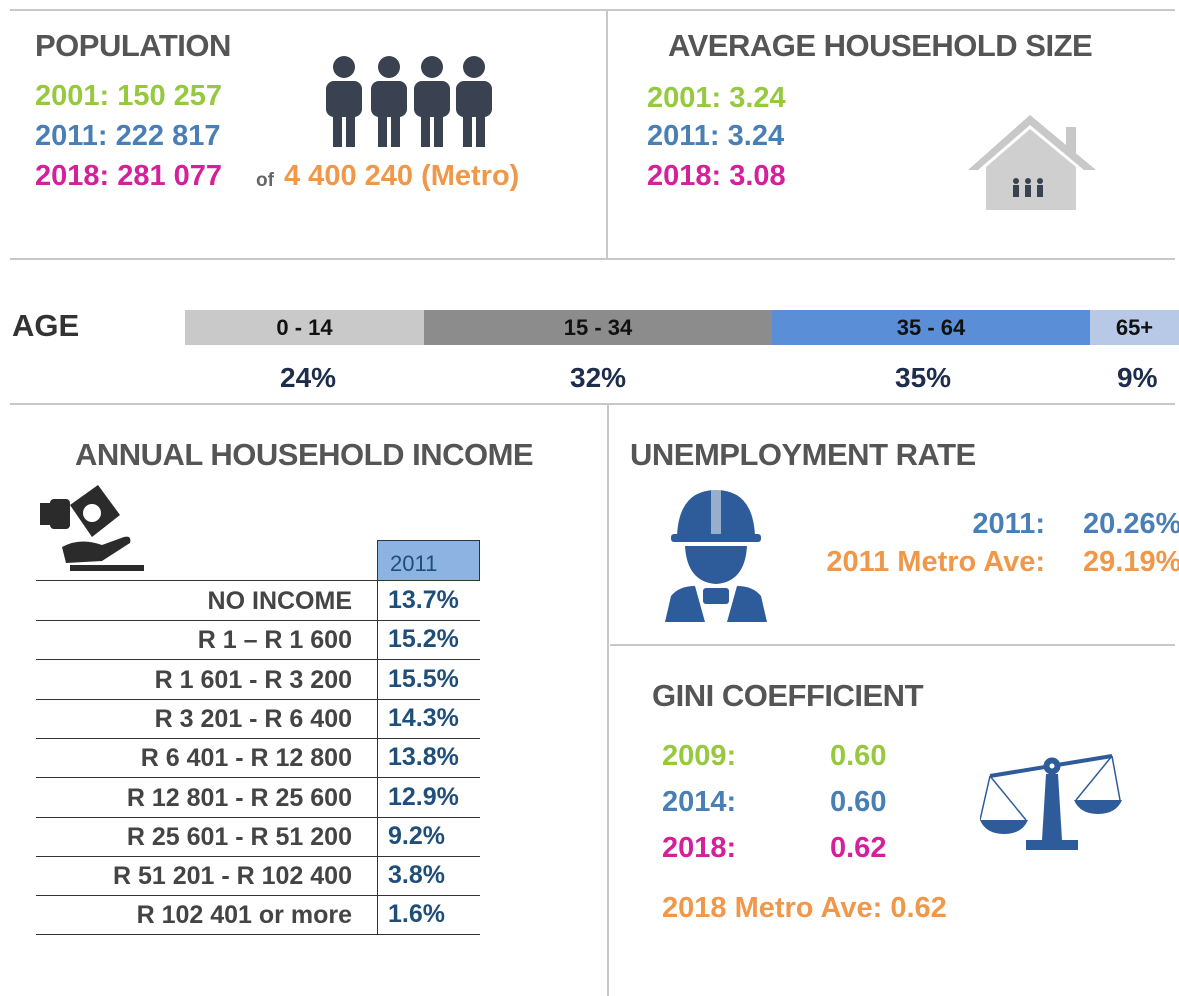 Image resolution: width=1179 pixels, height=996 pixels. Describe the element at coordinates (428, 758) in the screenshot. I see `income-share: 13.8%` at that location.